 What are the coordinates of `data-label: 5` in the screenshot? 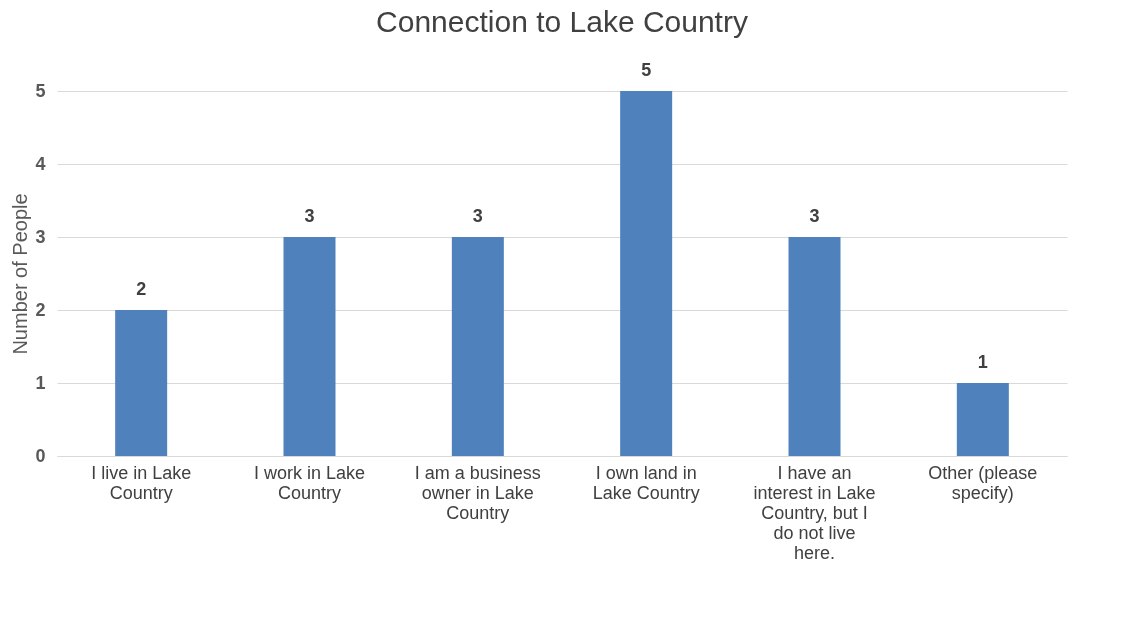 It's located at (646, 70).